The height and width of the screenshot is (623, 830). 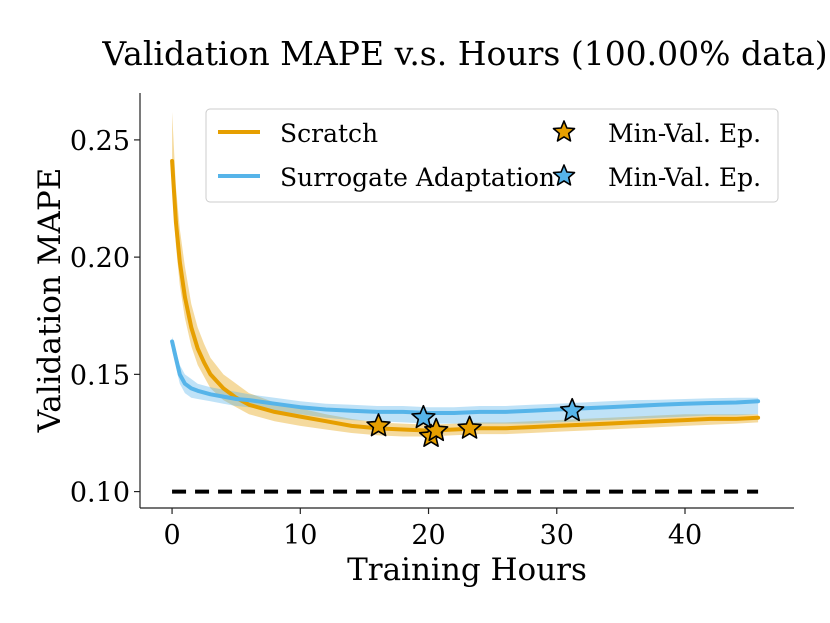 What do you see at coordinates (557, 535) in the screenshot?
I see `x-tick-label: 30` at bounding box center [557, 535].